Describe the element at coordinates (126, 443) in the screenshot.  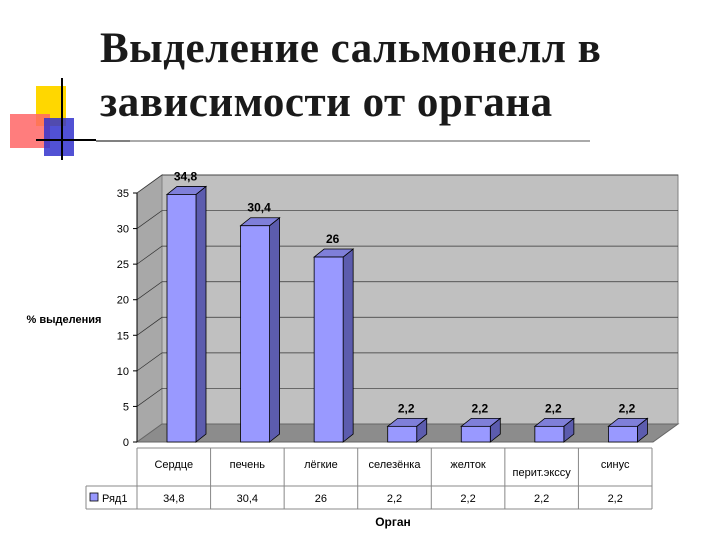
I see `y-tick-label: 0` at that location.